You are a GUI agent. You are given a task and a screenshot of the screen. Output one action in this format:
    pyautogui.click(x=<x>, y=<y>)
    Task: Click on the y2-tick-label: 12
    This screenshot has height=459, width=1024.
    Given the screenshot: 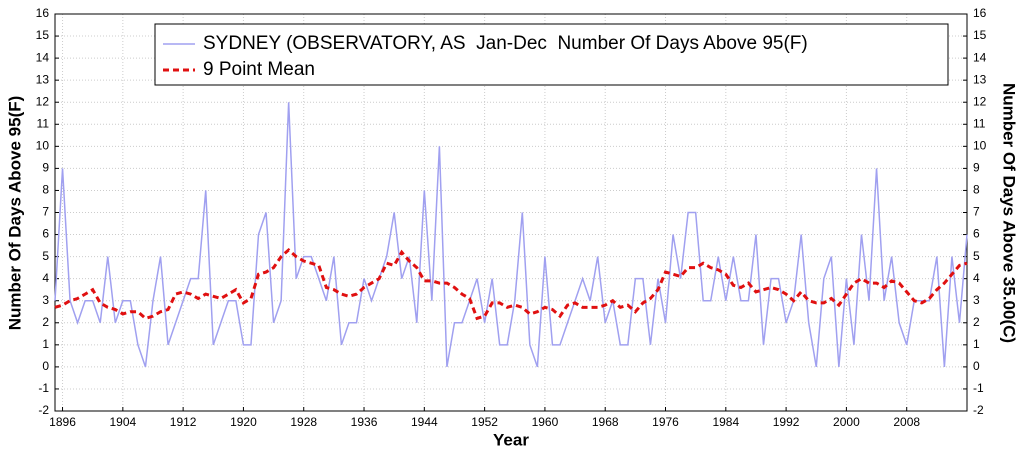 What is the action you would take?
    pyautogui.click(x=980, y=101)
    